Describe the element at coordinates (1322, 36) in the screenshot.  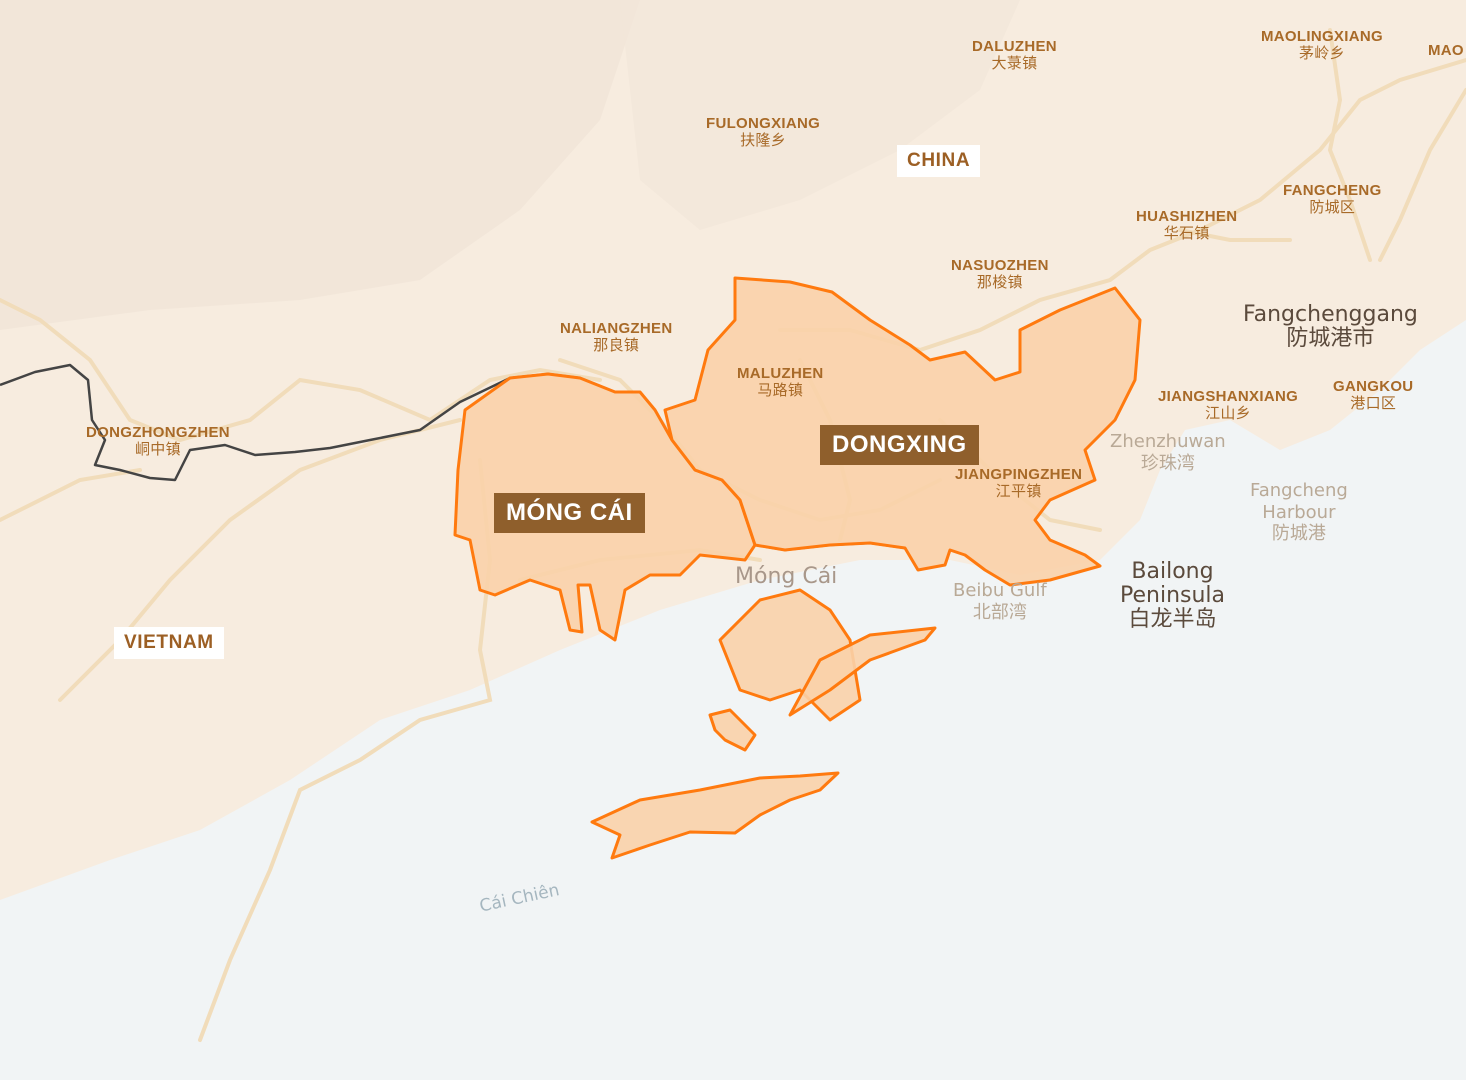
I see `place-name: MAOLINGXIANG` at that location.